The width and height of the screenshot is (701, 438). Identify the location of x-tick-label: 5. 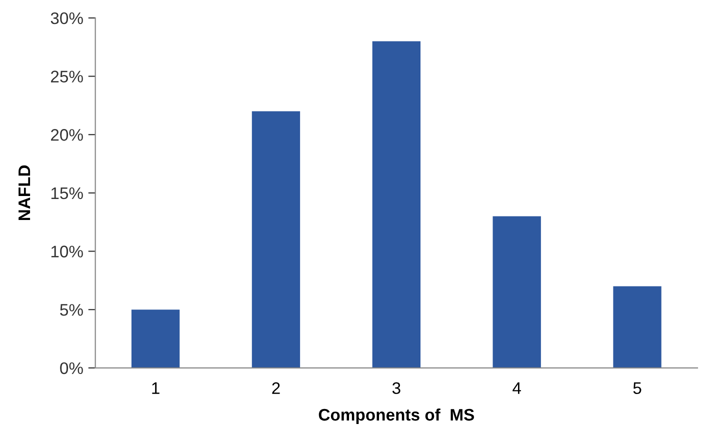
(637, 388).